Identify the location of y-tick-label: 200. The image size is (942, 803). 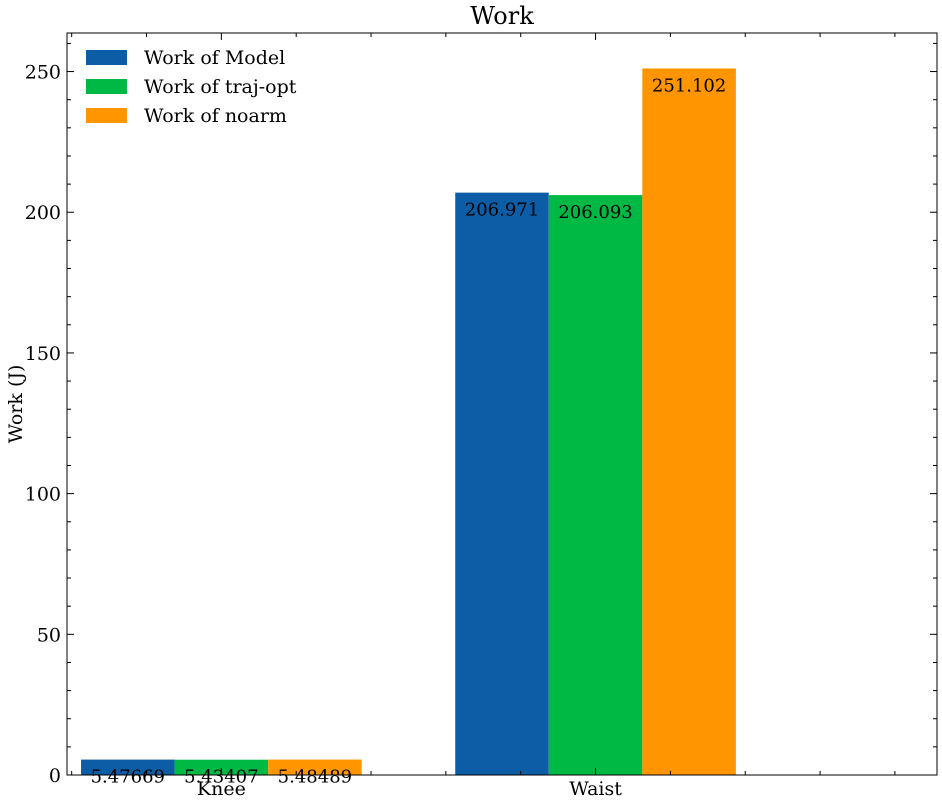
(43, 213).